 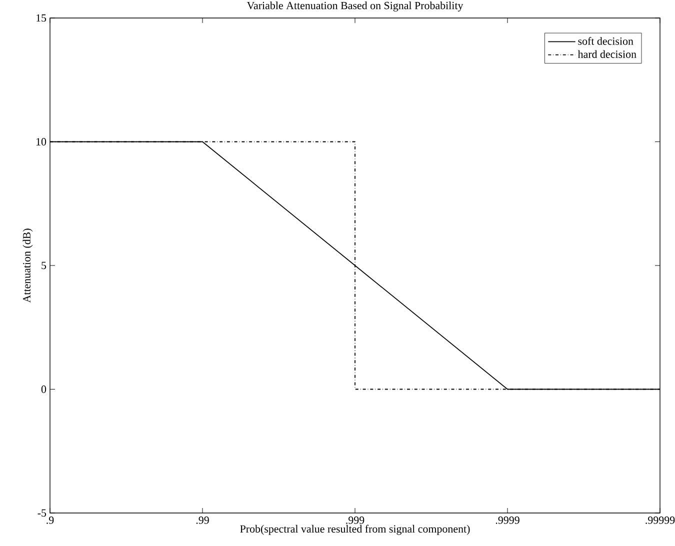 I want to click on y-tick-label: 10, so click(x=41, y=142).